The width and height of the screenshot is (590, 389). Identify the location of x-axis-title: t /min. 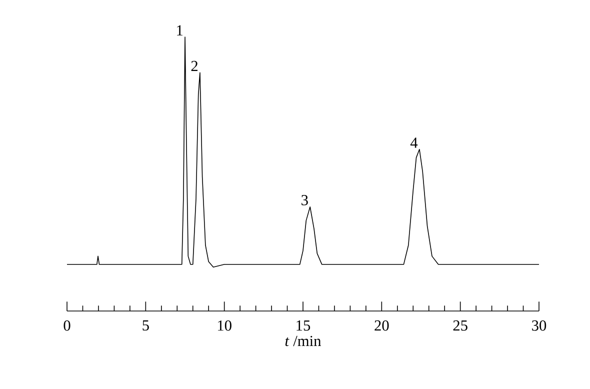
(303, 341).